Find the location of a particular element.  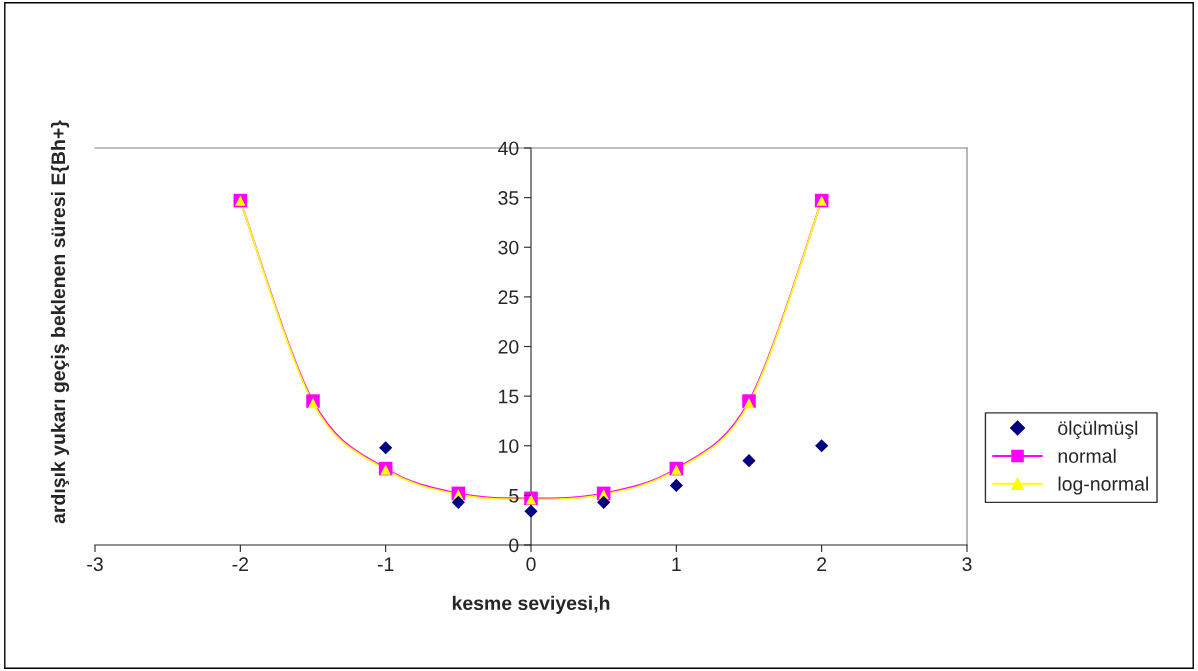

y-tick-label: 0 is located at coordinates (514, 545).